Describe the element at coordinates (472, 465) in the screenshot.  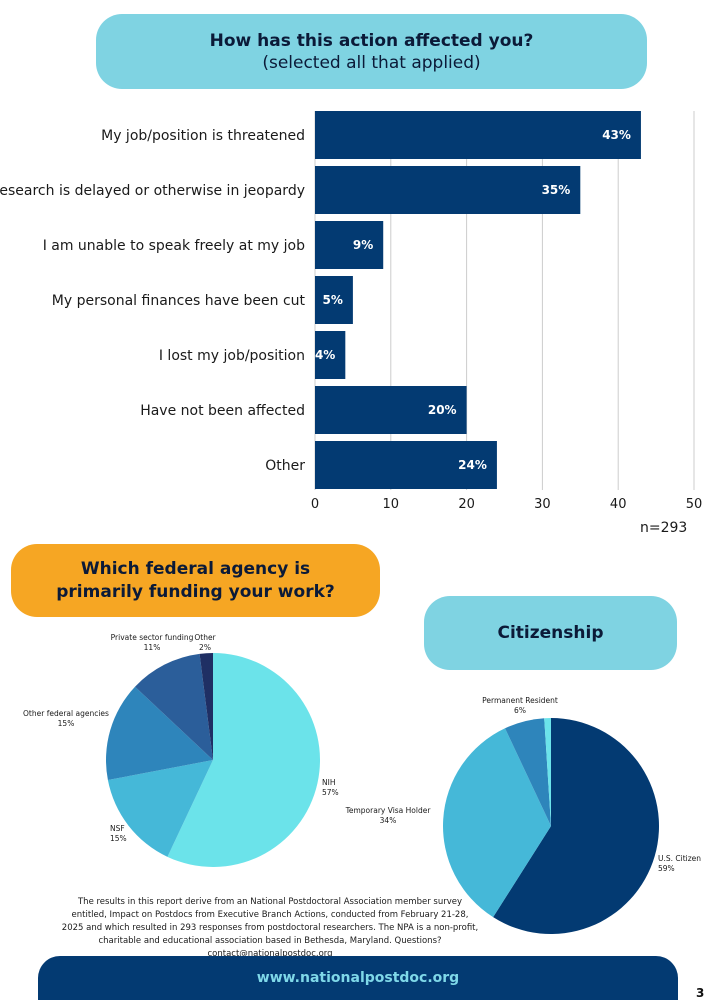
I see `data-label-6: 24%` at that location.